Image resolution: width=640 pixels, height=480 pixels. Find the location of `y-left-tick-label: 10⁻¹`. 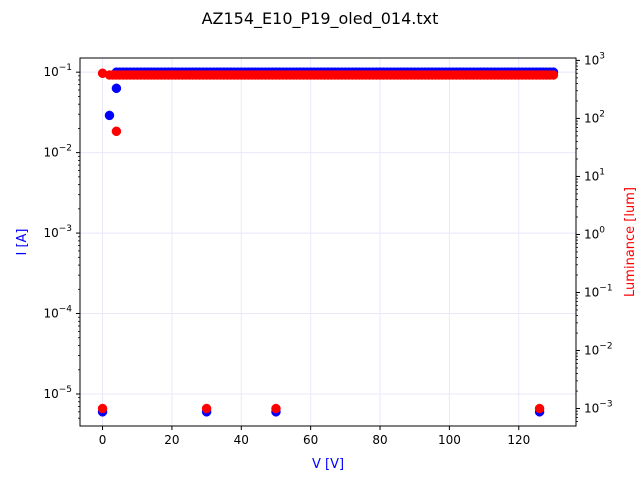

y-left-tick-label: 10⁻¹ is located at coordinates (57, 71).